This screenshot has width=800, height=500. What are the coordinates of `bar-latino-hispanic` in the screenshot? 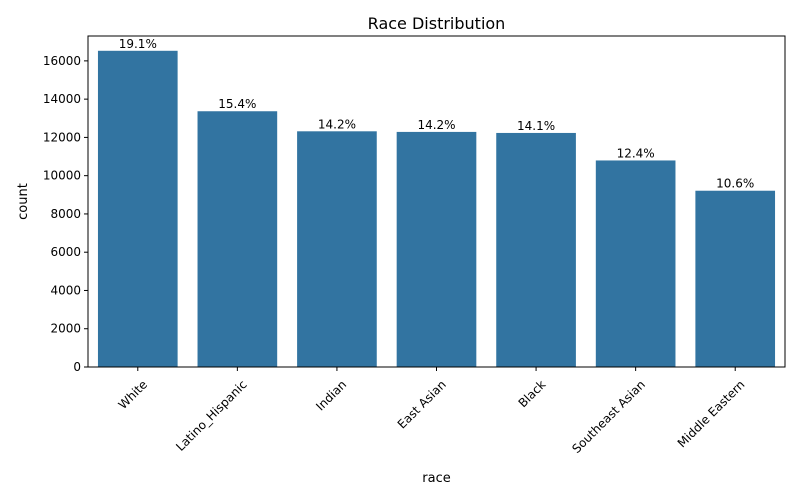 It's located at (237, 239).